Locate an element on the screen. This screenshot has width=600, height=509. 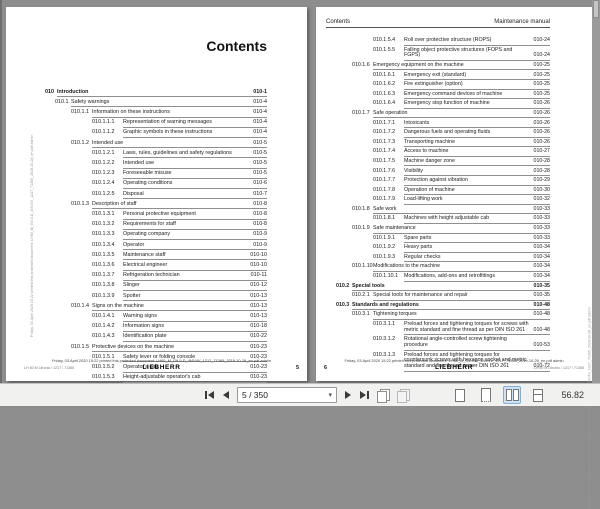
vertical-scrollbar is located at coordinates (596, 191).